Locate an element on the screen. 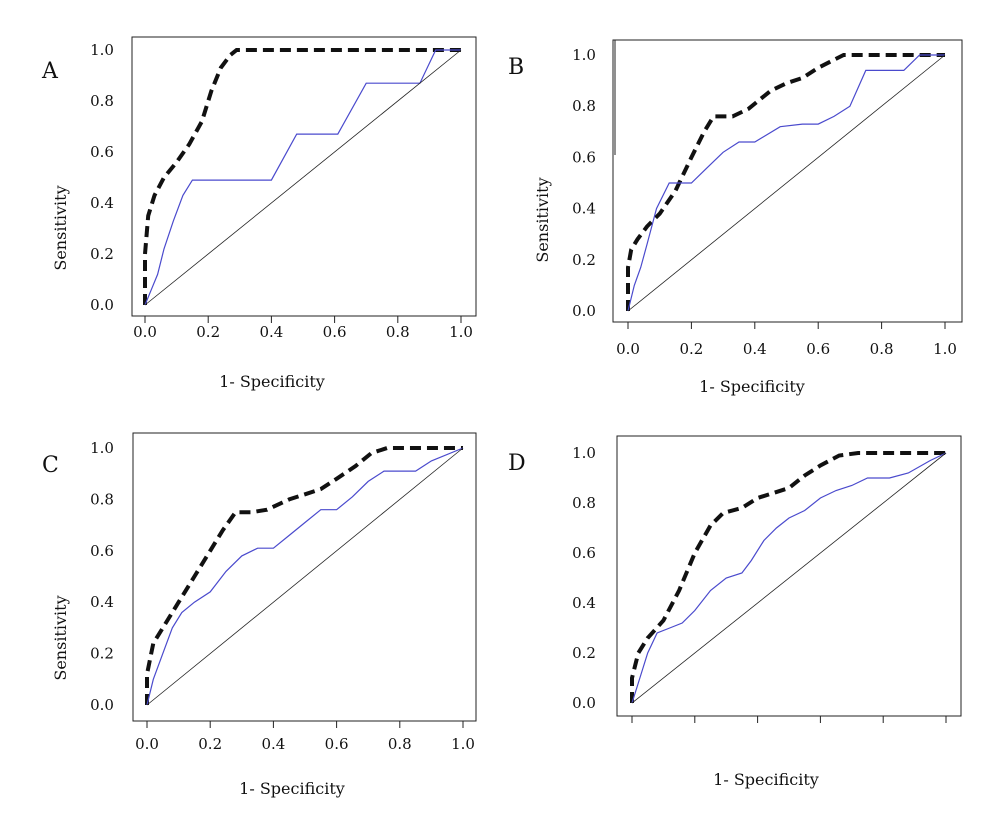  panel-letter: A is located at coordinates (50, 71).